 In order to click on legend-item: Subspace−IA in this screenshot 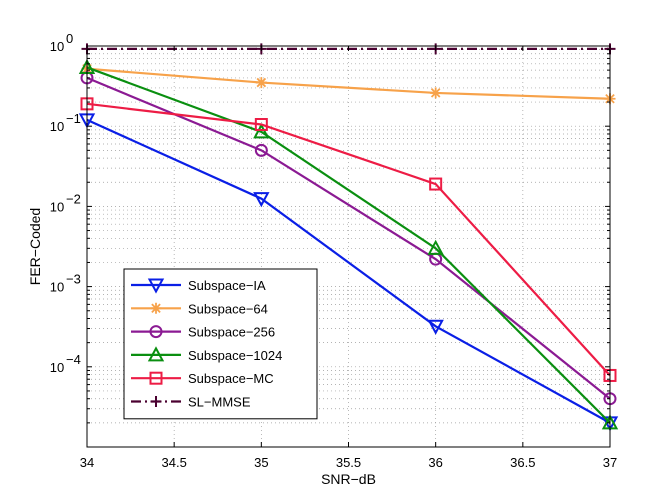, I will do `click(198, 286)`.